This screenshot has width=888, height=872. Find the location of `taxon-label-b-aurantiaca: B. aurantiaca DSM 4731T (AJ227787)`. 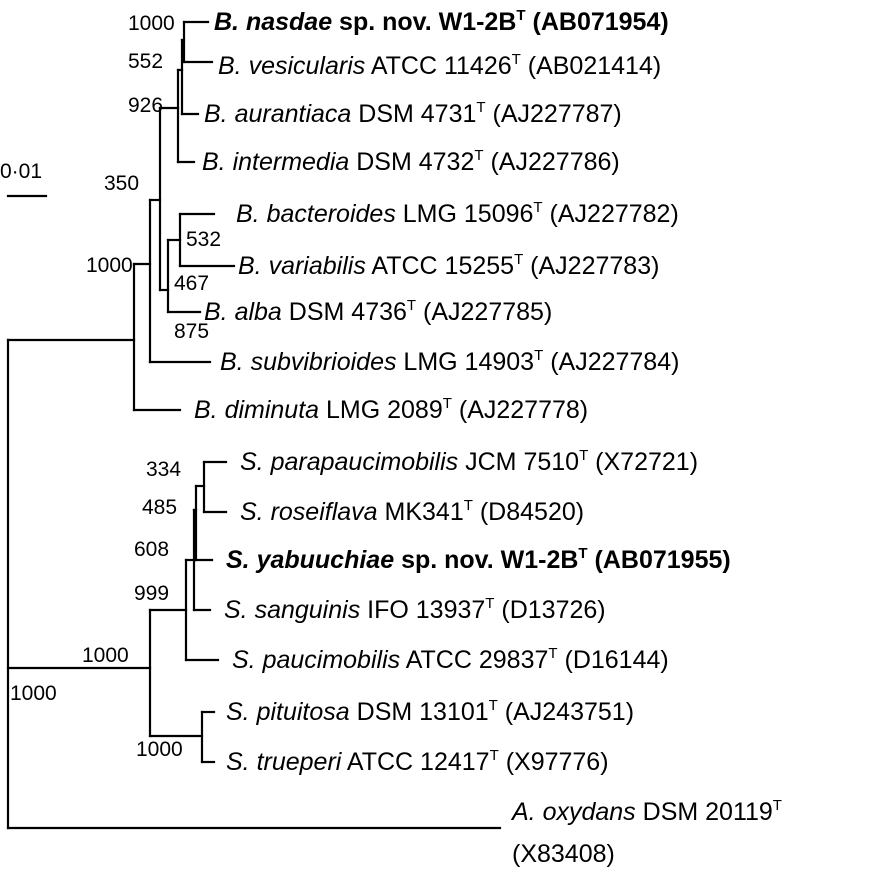

taxon-label-b-aurantiaca: B. aurantiaca DSM 4731T (AJ227787) is located at coordinates (413, 113).